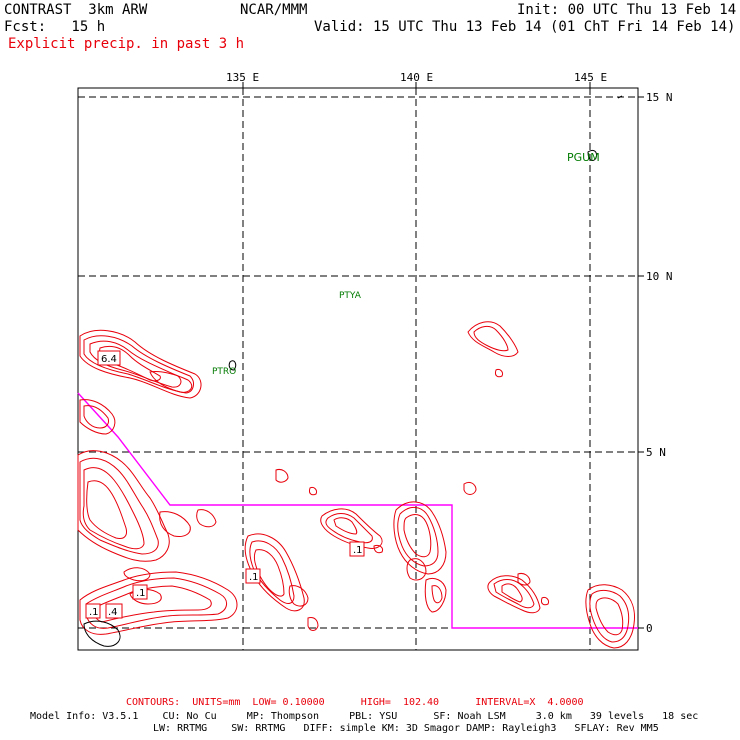 The image size is (740, 740). What do you see at coordinates (416, 77) in the screenshot?
I see `lon-label-140: 140 E` at bounding box center [416, 77].